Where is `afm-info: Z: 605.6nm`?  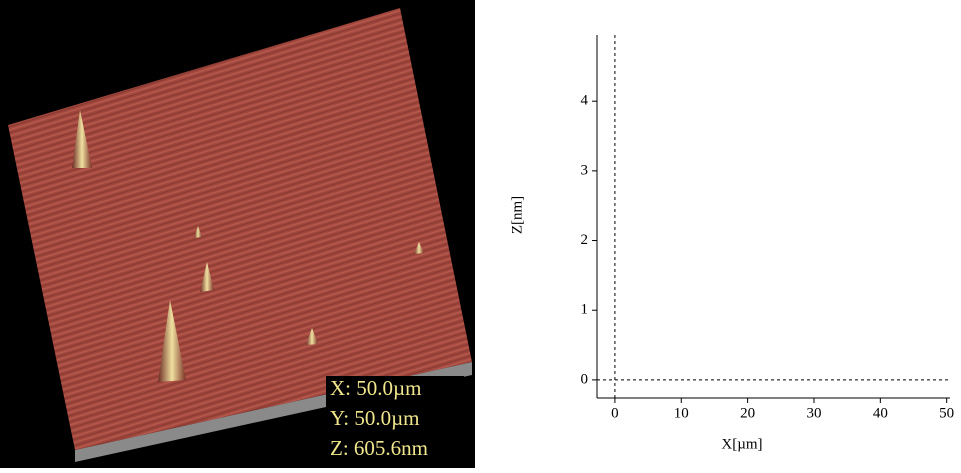 afm-info: Z: 605.6nm is located at coordinates (379, 448).